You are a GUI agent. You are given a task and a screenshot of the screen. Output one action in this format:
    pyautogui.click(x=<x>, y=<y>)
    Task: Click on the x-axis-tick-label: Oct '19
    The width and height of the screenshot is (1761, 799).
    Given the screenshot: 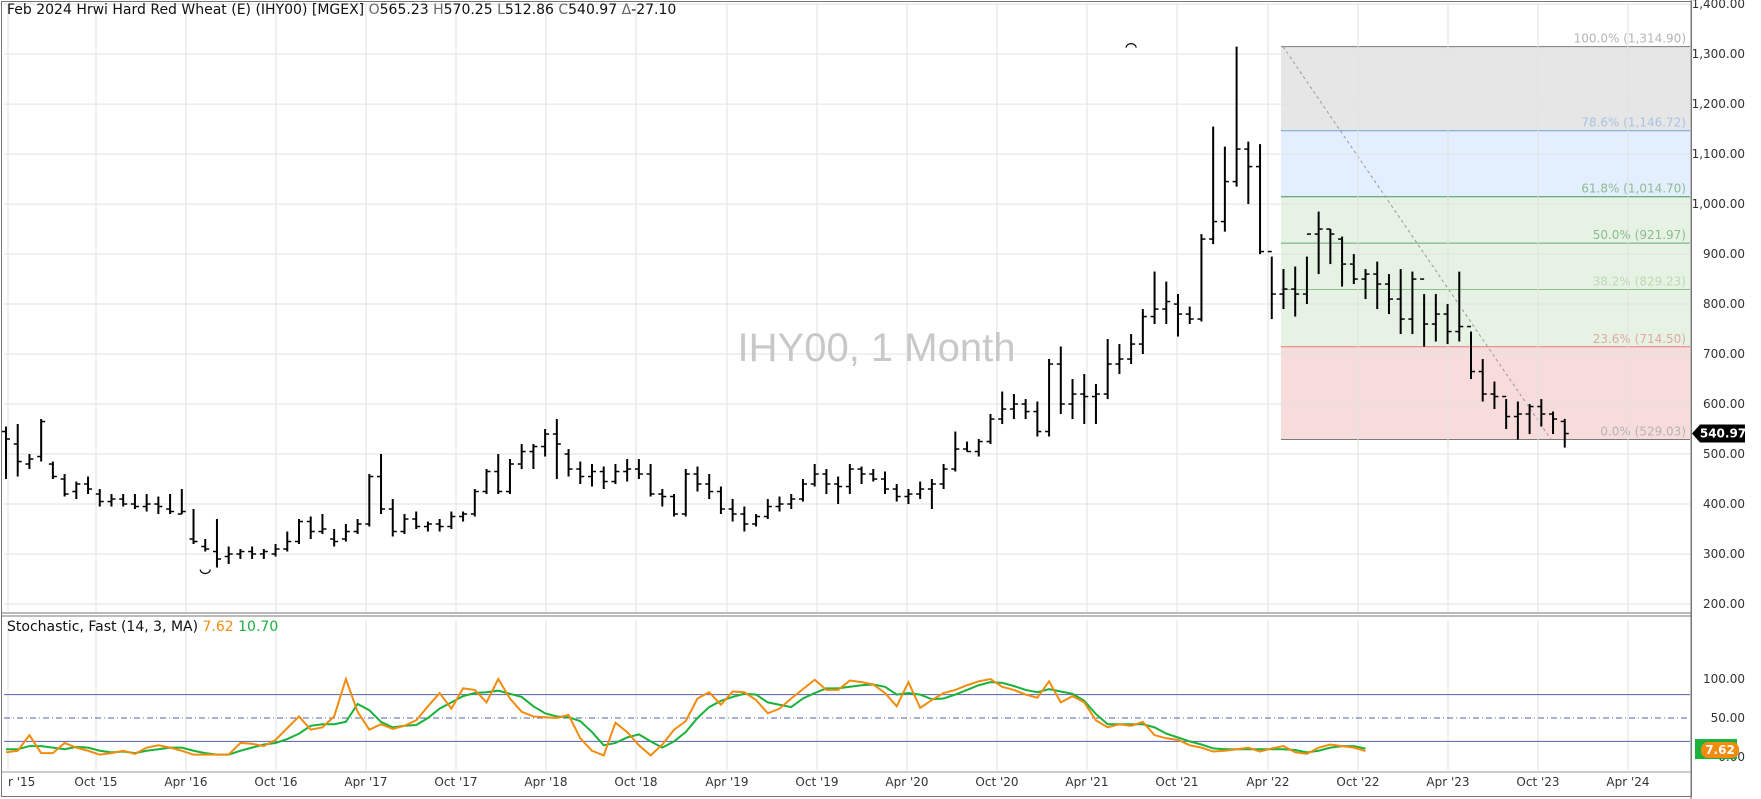 What is the action you would take?
    pyautogui.click(x=816, y=782)
    